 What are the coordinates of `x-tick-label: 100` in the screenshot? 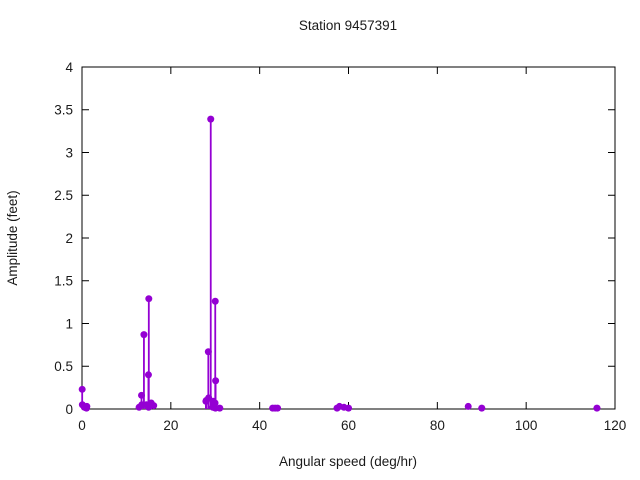 It's located at (526, 425).